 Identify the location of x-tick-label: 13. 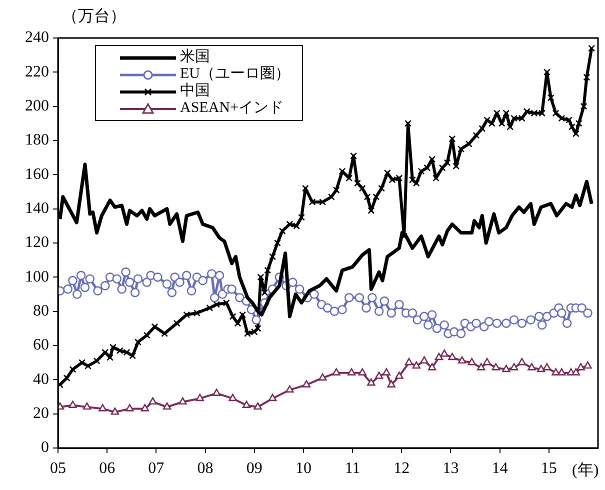
(450, 468).